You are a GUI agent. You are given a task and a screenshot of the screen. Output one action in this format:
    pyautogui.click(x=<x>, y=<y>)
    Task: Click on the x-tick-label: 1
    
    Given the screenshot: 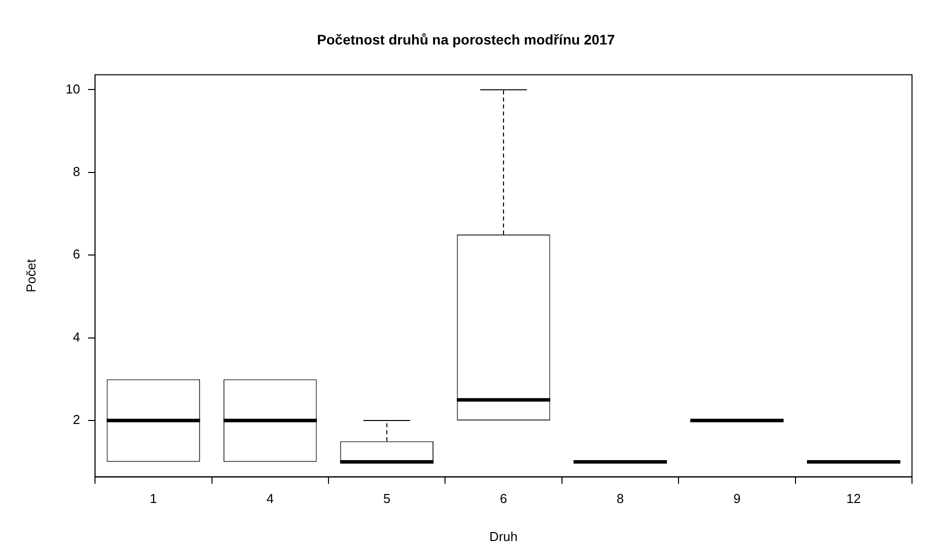 What is the action you would take?
    pyautogui.click(x=154, y=498)
    